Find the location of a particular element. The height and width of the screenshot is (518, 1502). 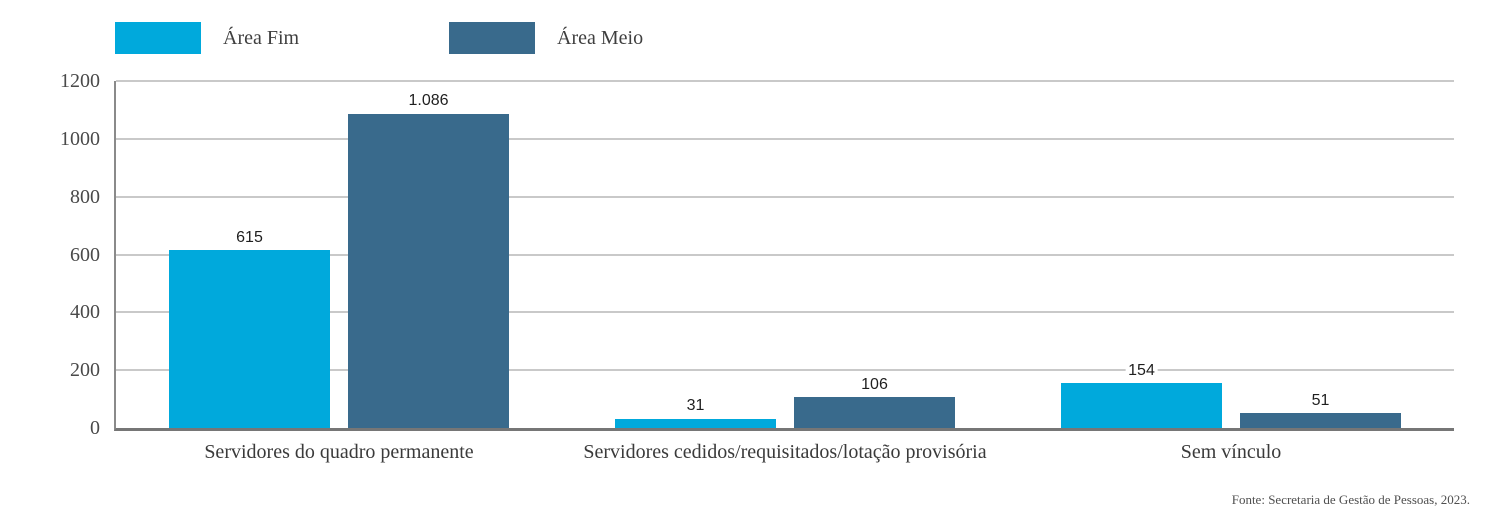

bar-área-meio: 106 is located at coordinates (874, 401).